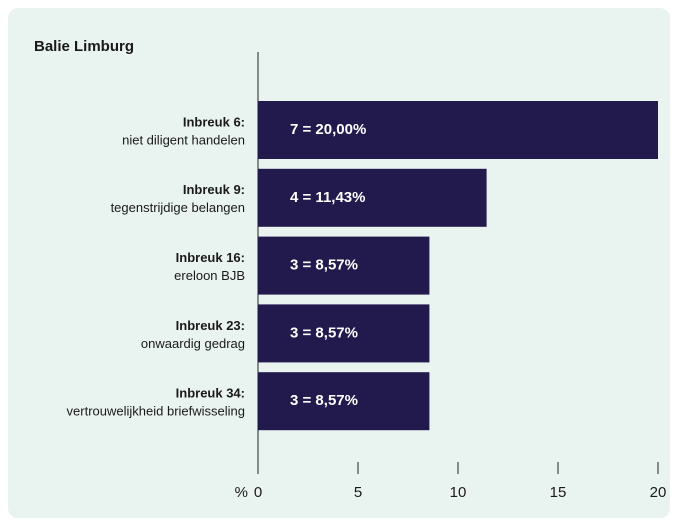 The height and width of the screenshot is (531, 678). I want to click on category-label: Inbreuk 34:, so click(210, 393).